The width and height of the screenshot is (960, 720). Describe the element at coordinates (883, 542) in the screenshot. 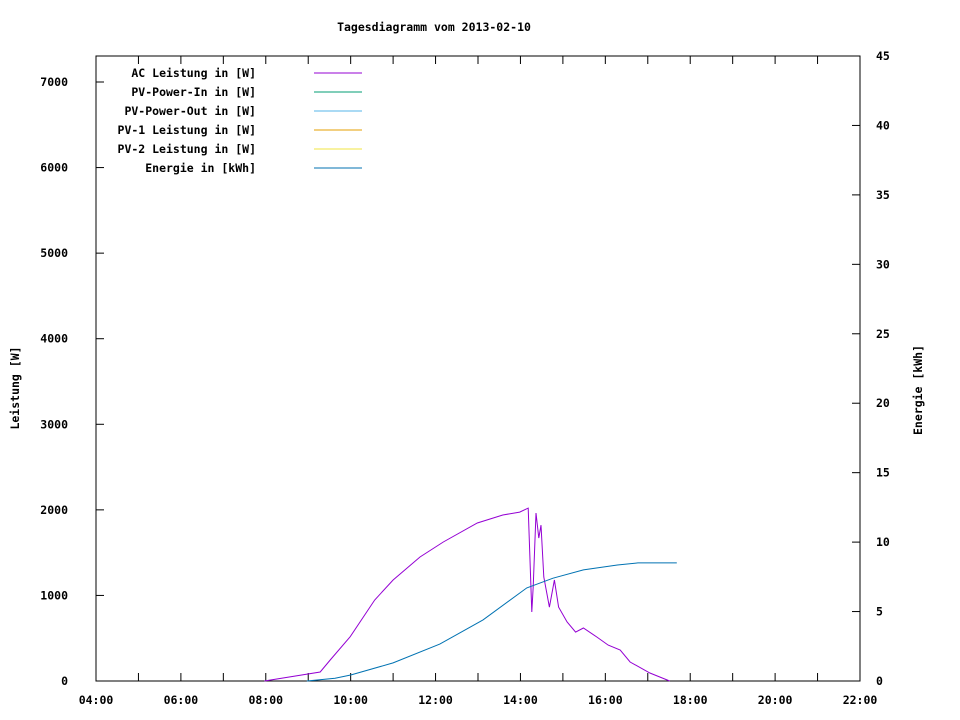

I see `y2-tick-label: 10` at that location.